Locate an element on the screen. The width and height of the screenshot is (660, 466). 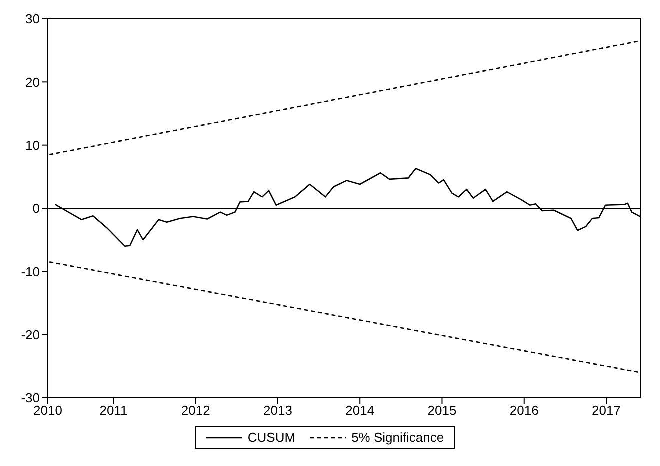
y-tick-label: -10 is located at coordinates (30, 272).